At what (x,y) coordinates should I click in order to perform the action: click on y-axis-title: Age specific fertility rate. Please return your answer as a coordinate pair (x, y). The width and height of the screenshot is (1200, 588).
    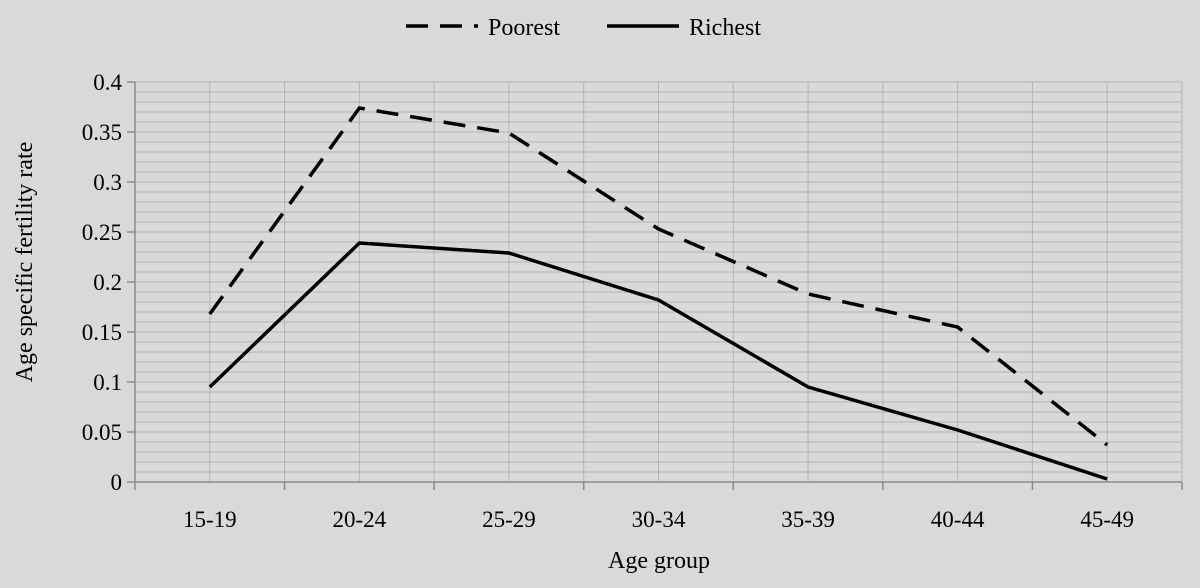
    Looking at the image, I should click on (25, 262).